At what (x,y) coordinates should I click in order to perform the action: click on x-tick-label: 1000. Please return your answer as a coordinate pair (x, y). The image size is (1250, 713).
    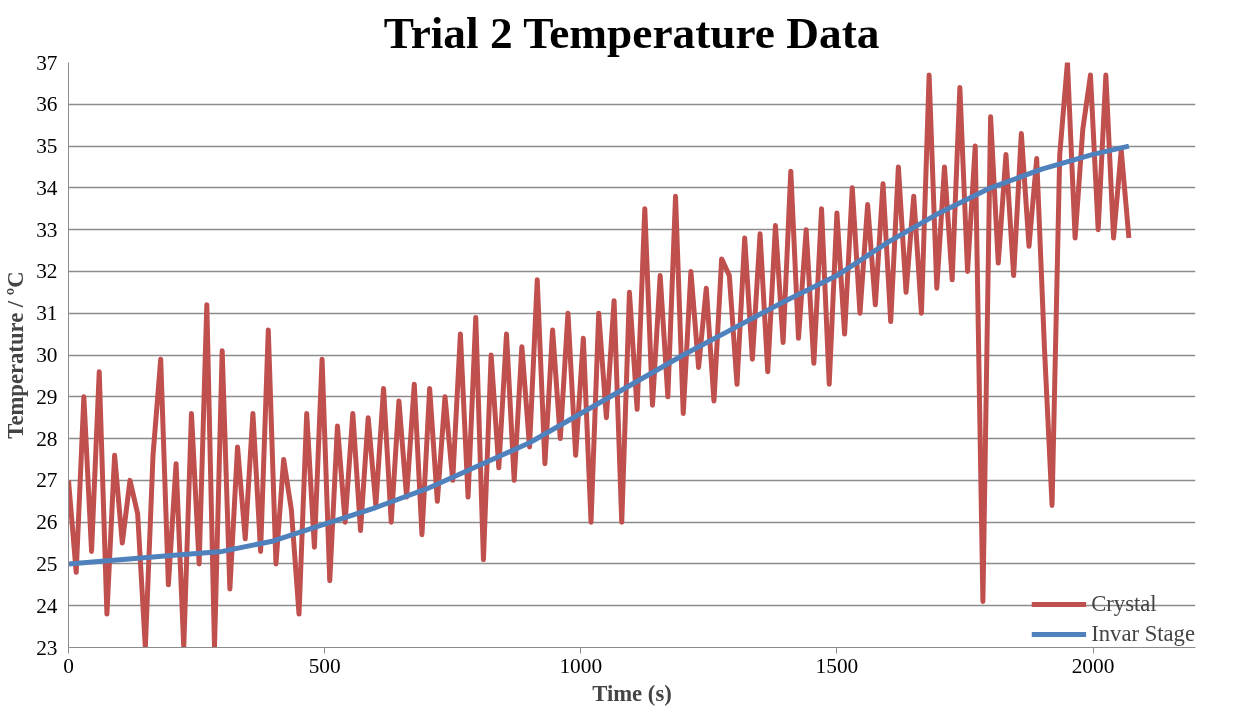
    Looking at the image, I should click on (581, 665).